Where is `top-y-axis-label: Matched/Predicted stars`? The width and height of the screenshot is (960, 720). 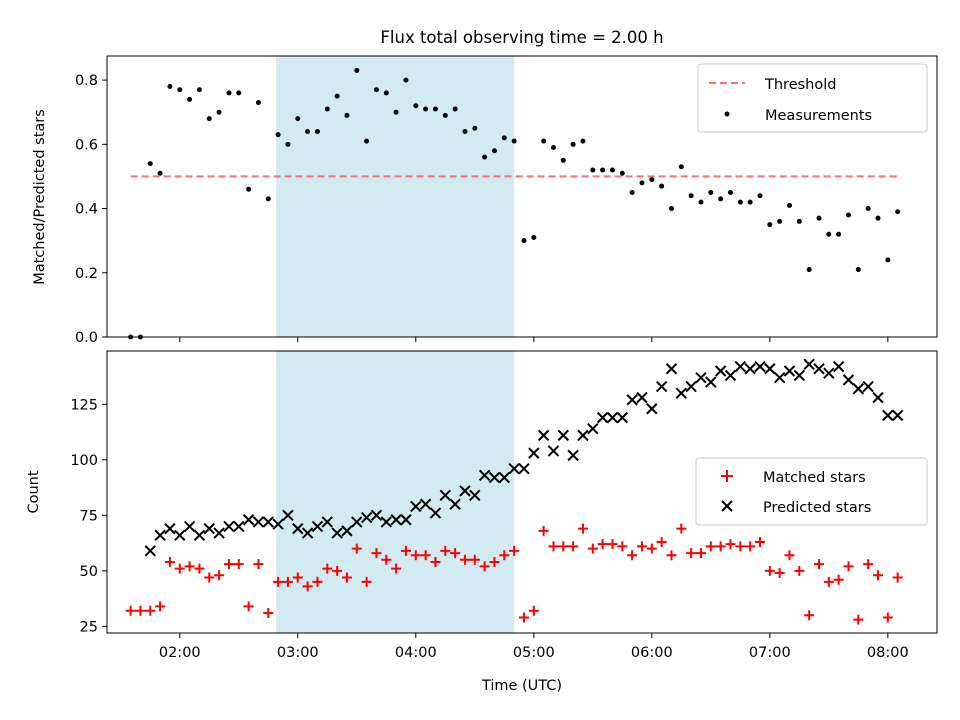
top-y-axis-label: Matched/Predicted stars is located at coordinates (40, 197).